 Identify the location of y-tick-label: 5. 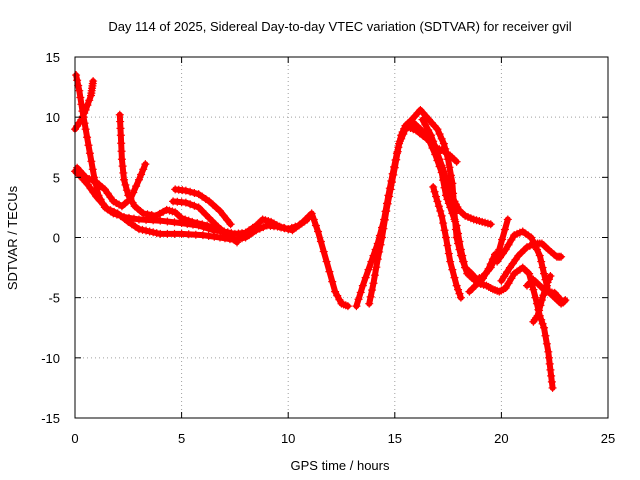
(56, 177).